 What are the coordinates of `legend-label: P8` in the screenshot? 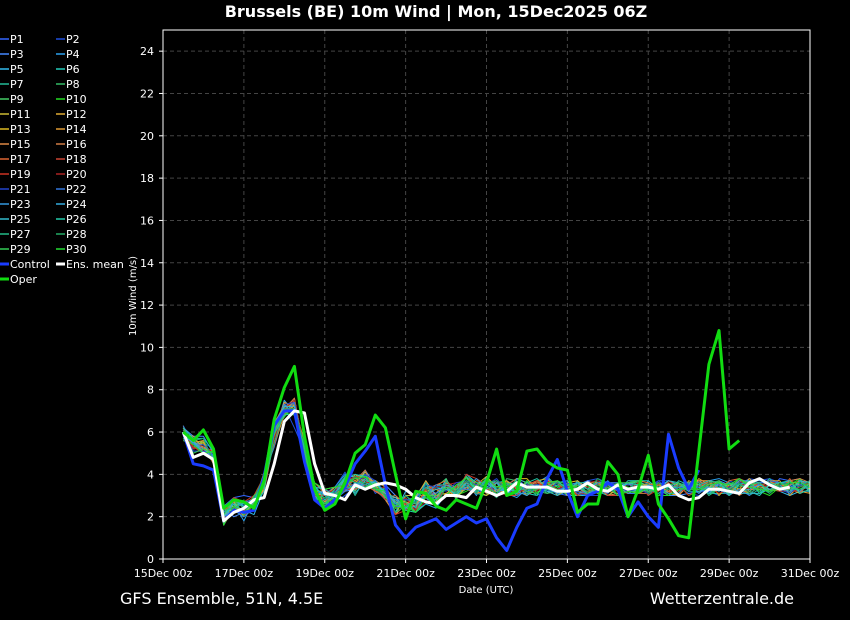 It's located at (73, 84).